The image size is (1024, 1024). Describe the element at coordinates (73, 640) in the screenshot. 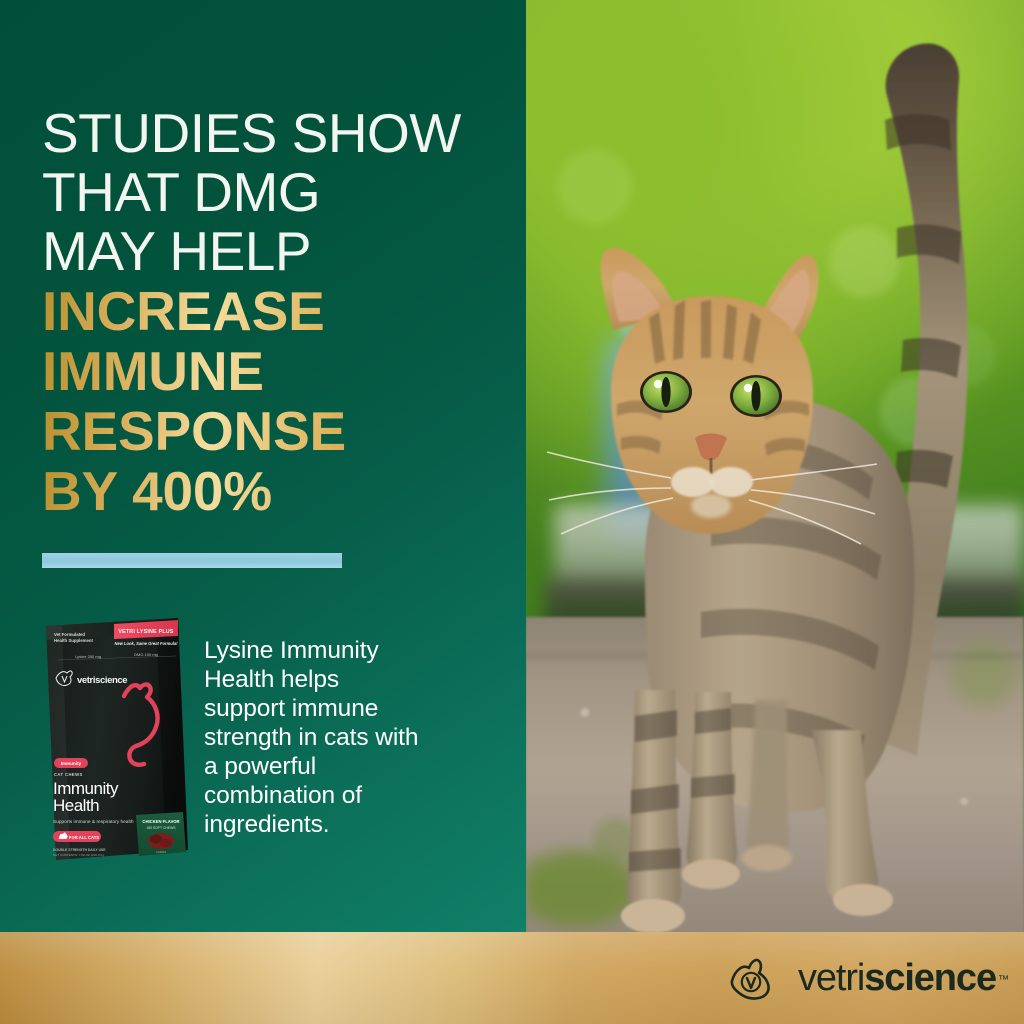

I see `pouch-vet-formulated-line2: Health Supplement` at that location.